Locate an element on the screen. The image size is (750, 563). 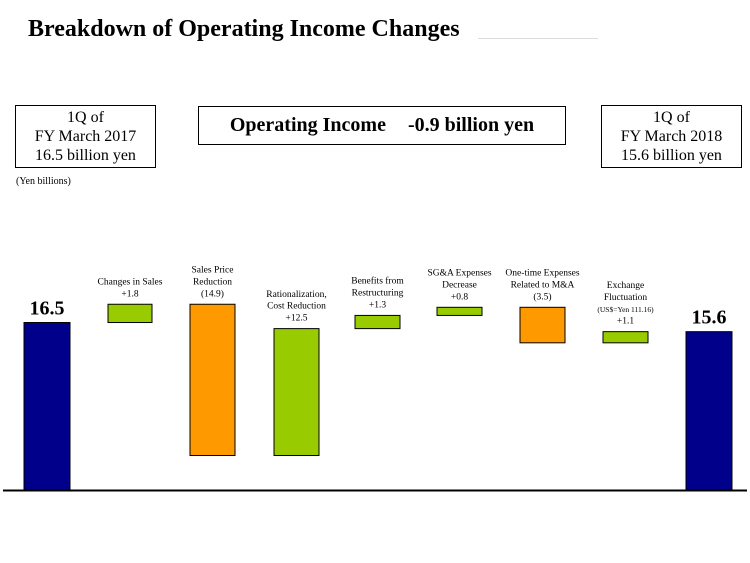
step-label-4-line-2: +1.3 is located at coordinates (377, 305).